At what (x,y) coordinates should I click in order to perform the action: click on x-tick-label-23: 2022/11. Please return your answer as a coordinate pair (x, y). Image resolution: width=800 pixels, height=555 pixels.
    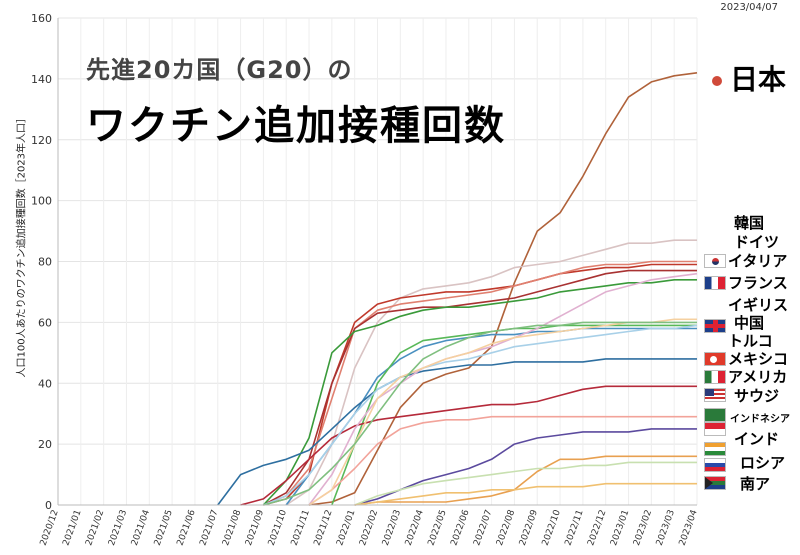
    Looking at the image, I should click on (575, 528).